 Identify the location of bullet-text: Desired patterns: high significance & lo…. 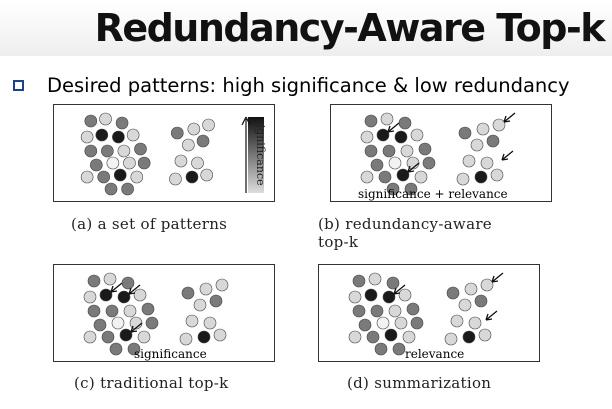
(308, 85).